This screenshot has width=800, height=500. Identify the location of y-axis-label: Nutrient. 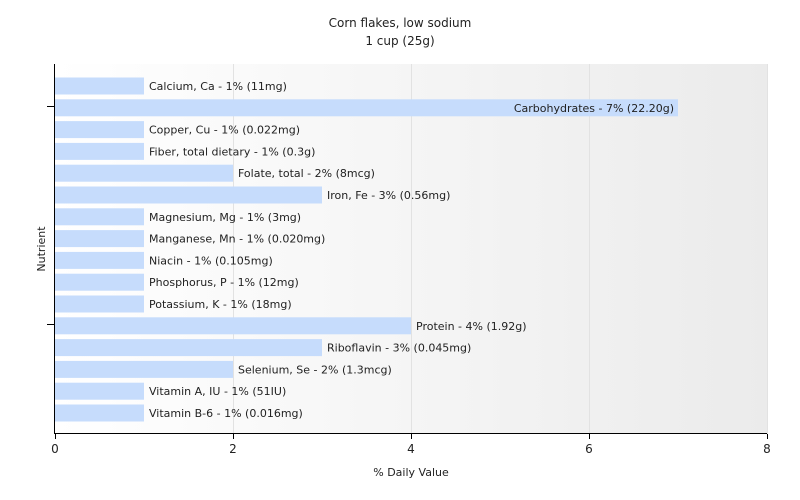
(41, 249).